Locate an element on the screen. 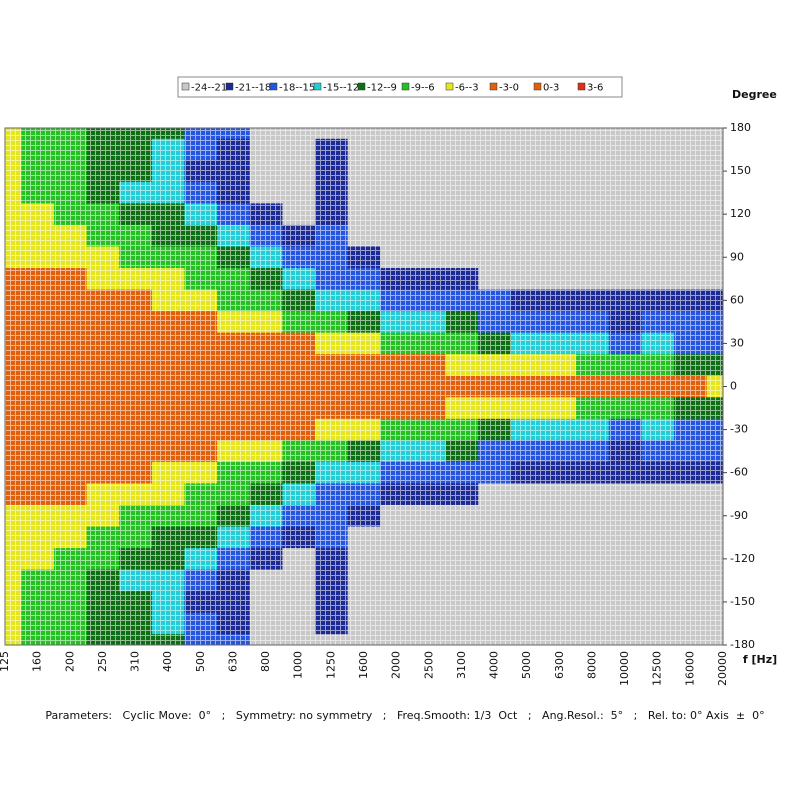  y-tick-label: -60 is located at coordinates (739, 472).